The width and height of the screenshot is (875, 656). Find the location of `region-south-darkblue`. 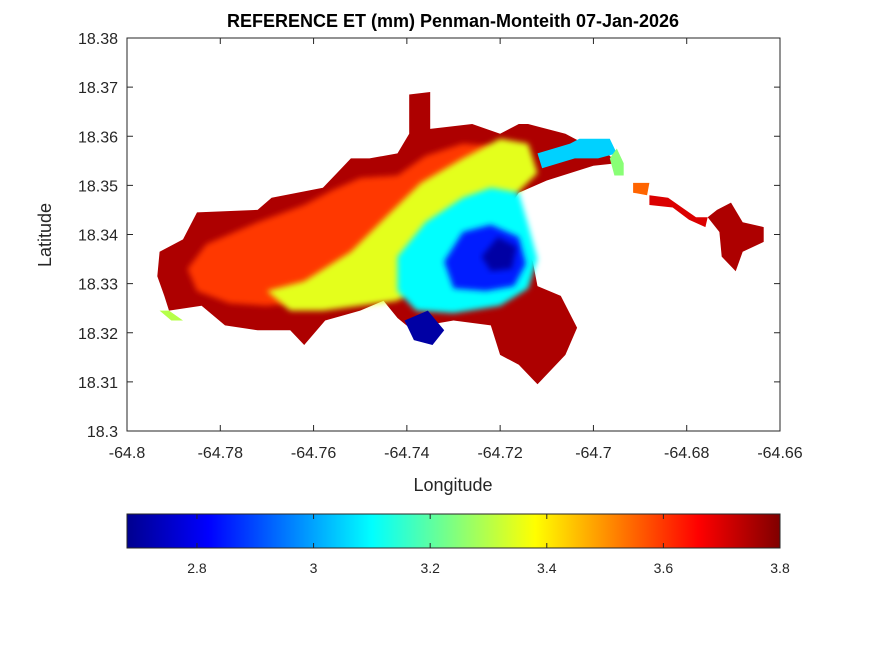

region-south-darkblue is located at coordinates (424, 327).